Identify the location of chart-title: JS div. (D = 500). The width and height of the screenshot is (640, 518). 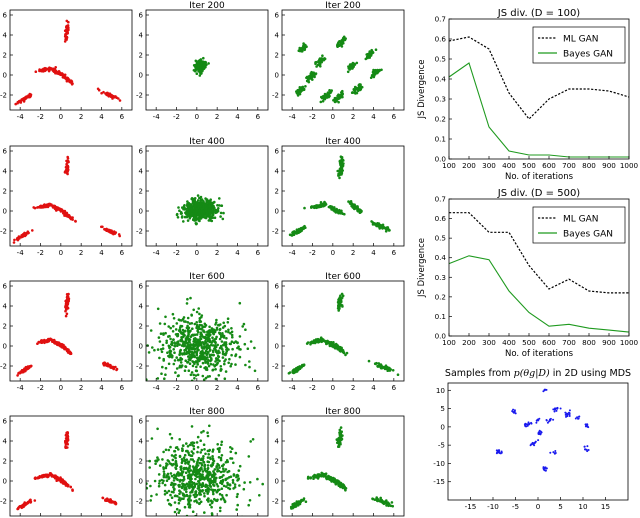
(539, 193).